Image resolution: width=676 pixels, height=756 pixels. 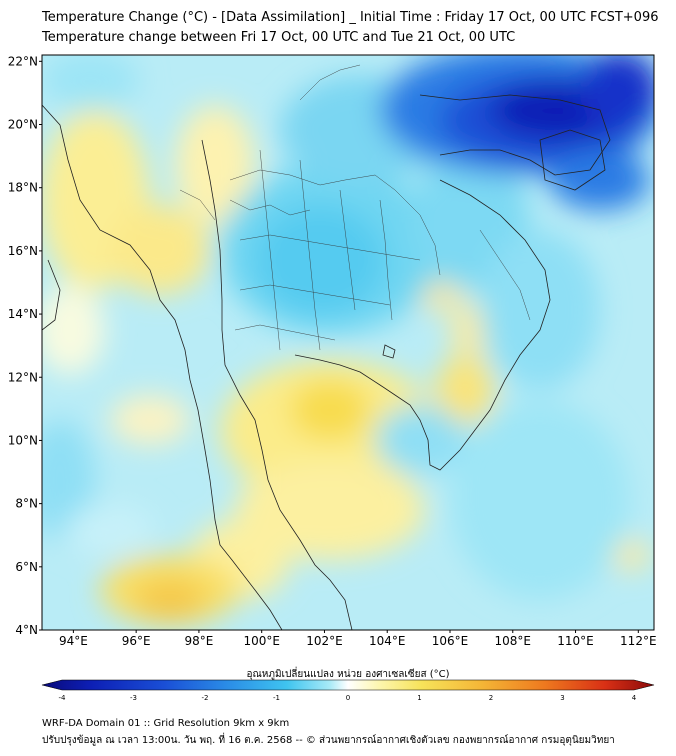 What do you see at coordinates (575, 641) in the screenshot?
I see `lon-tick-label: 110°E` at bounding box center [575, 641].